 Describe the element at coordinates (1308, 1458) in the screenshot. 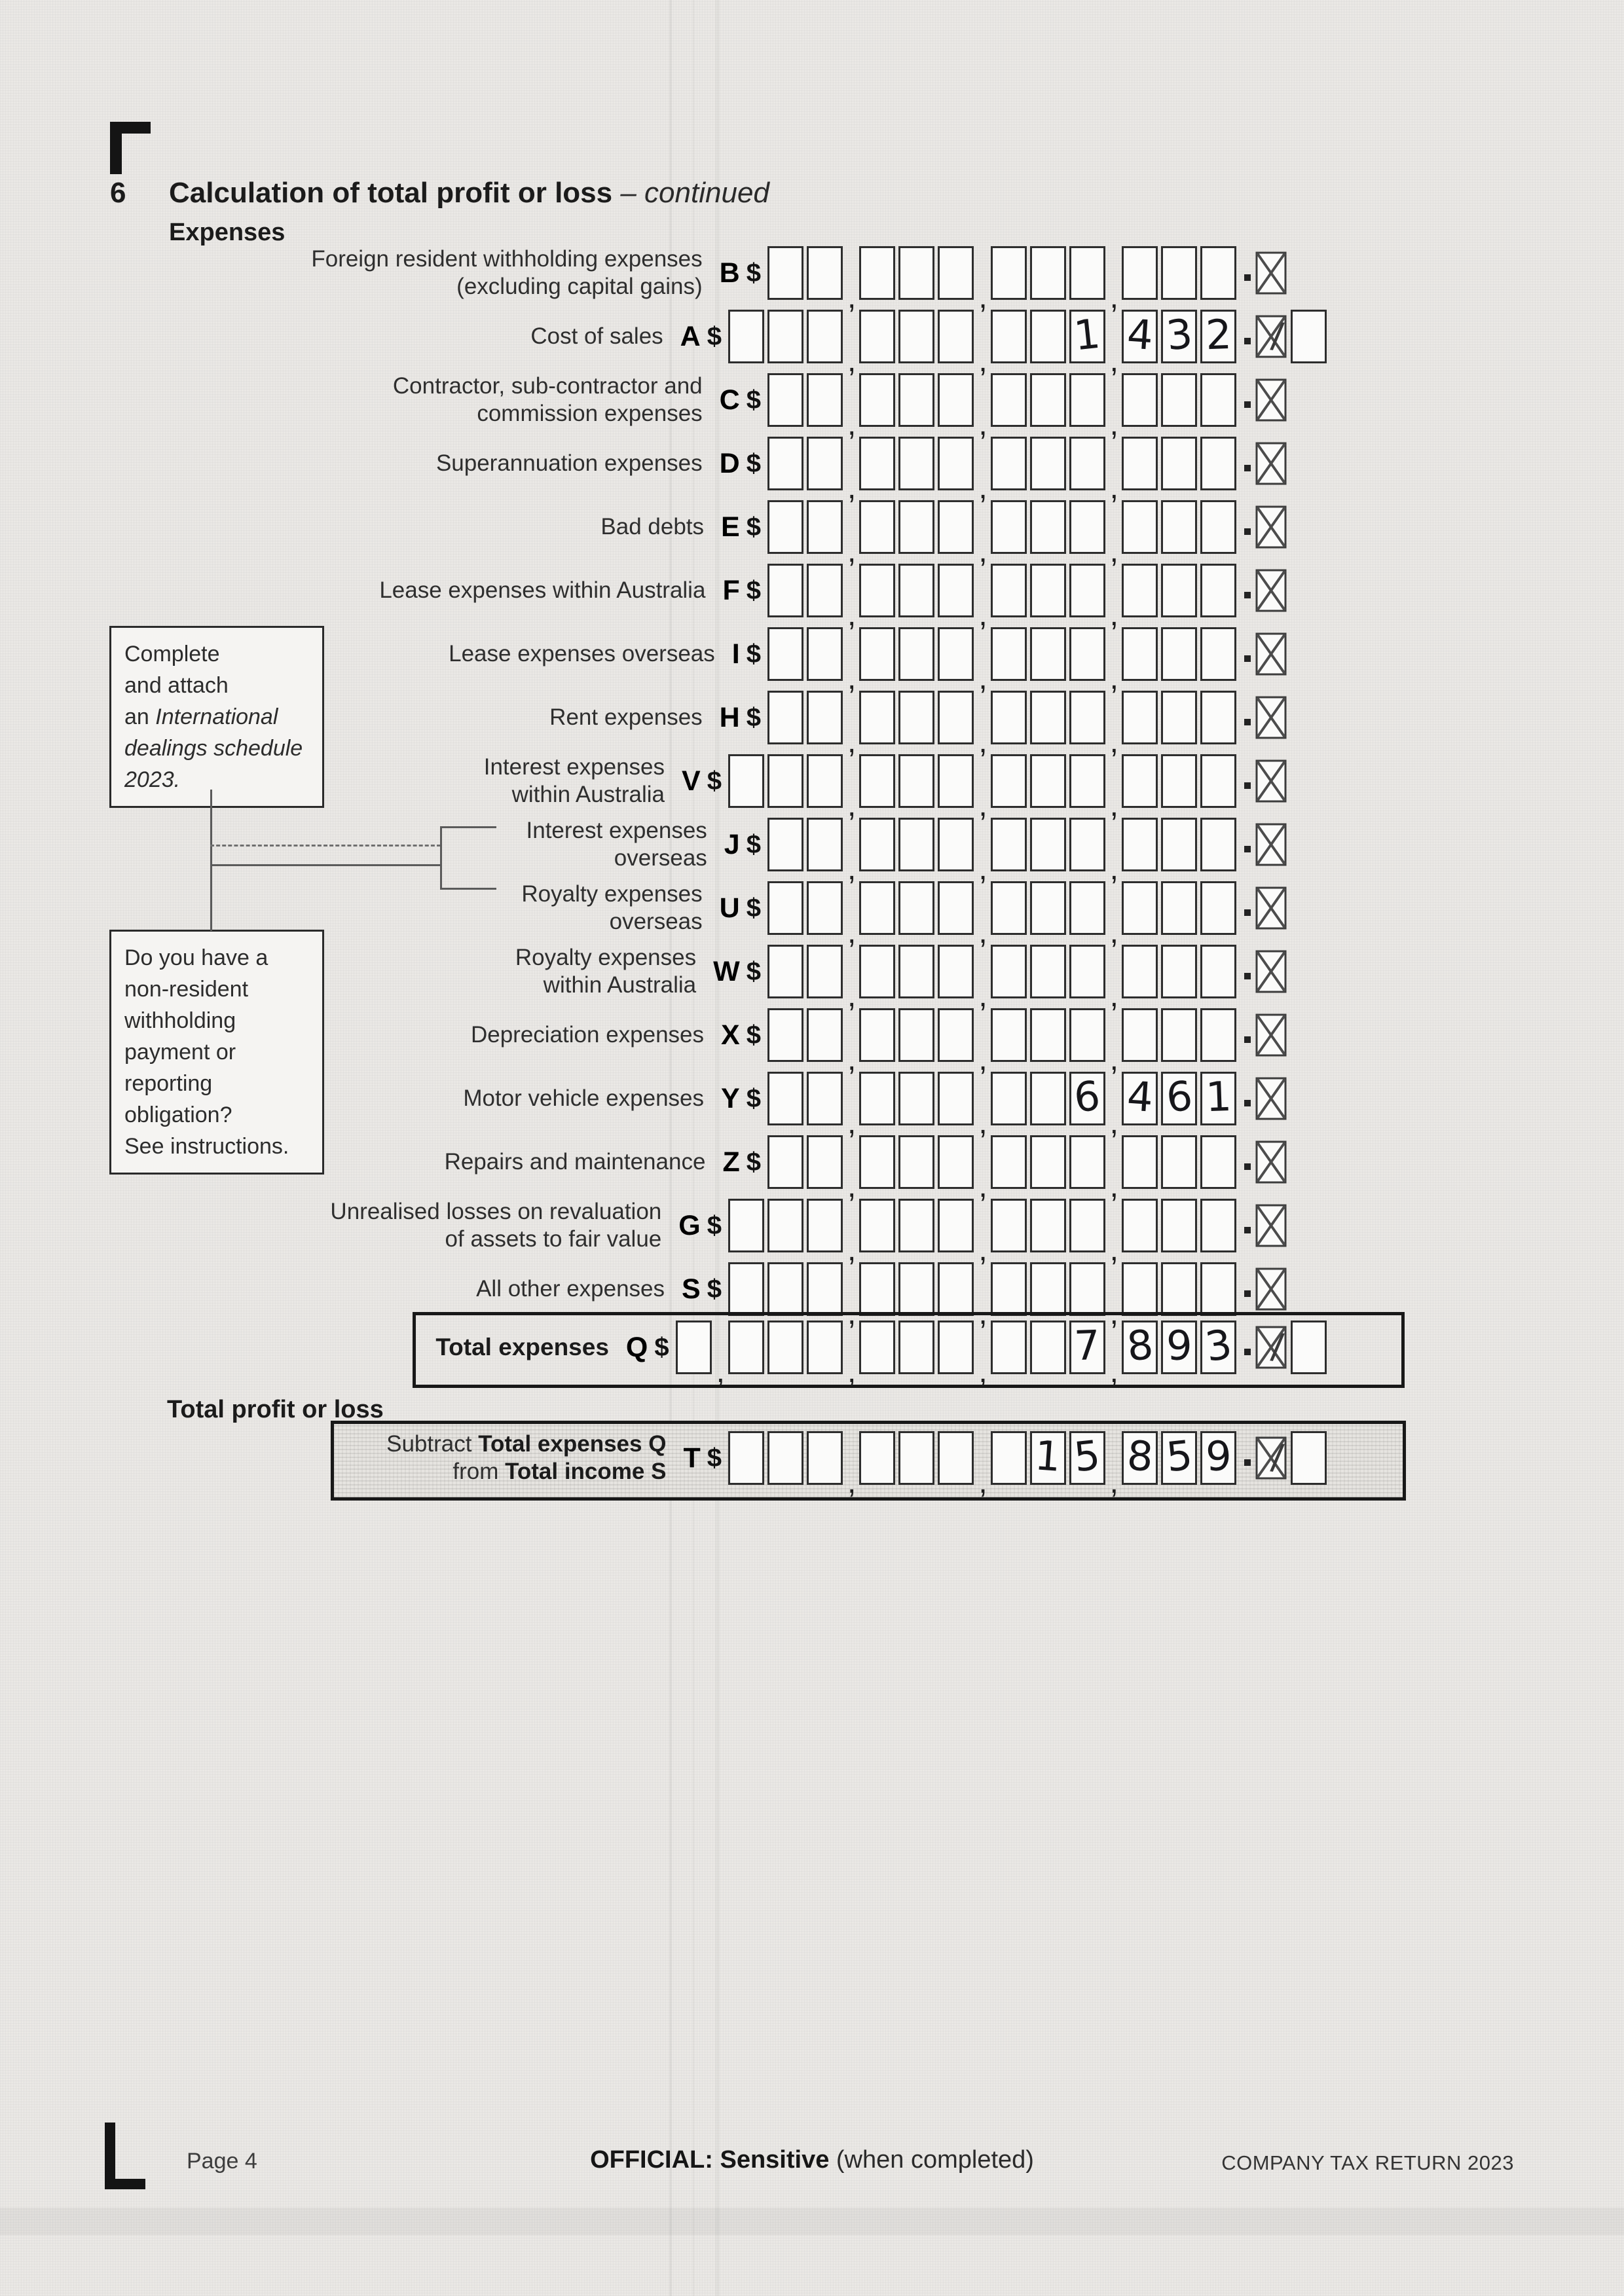

I see `loss-indicator-box` at that location.